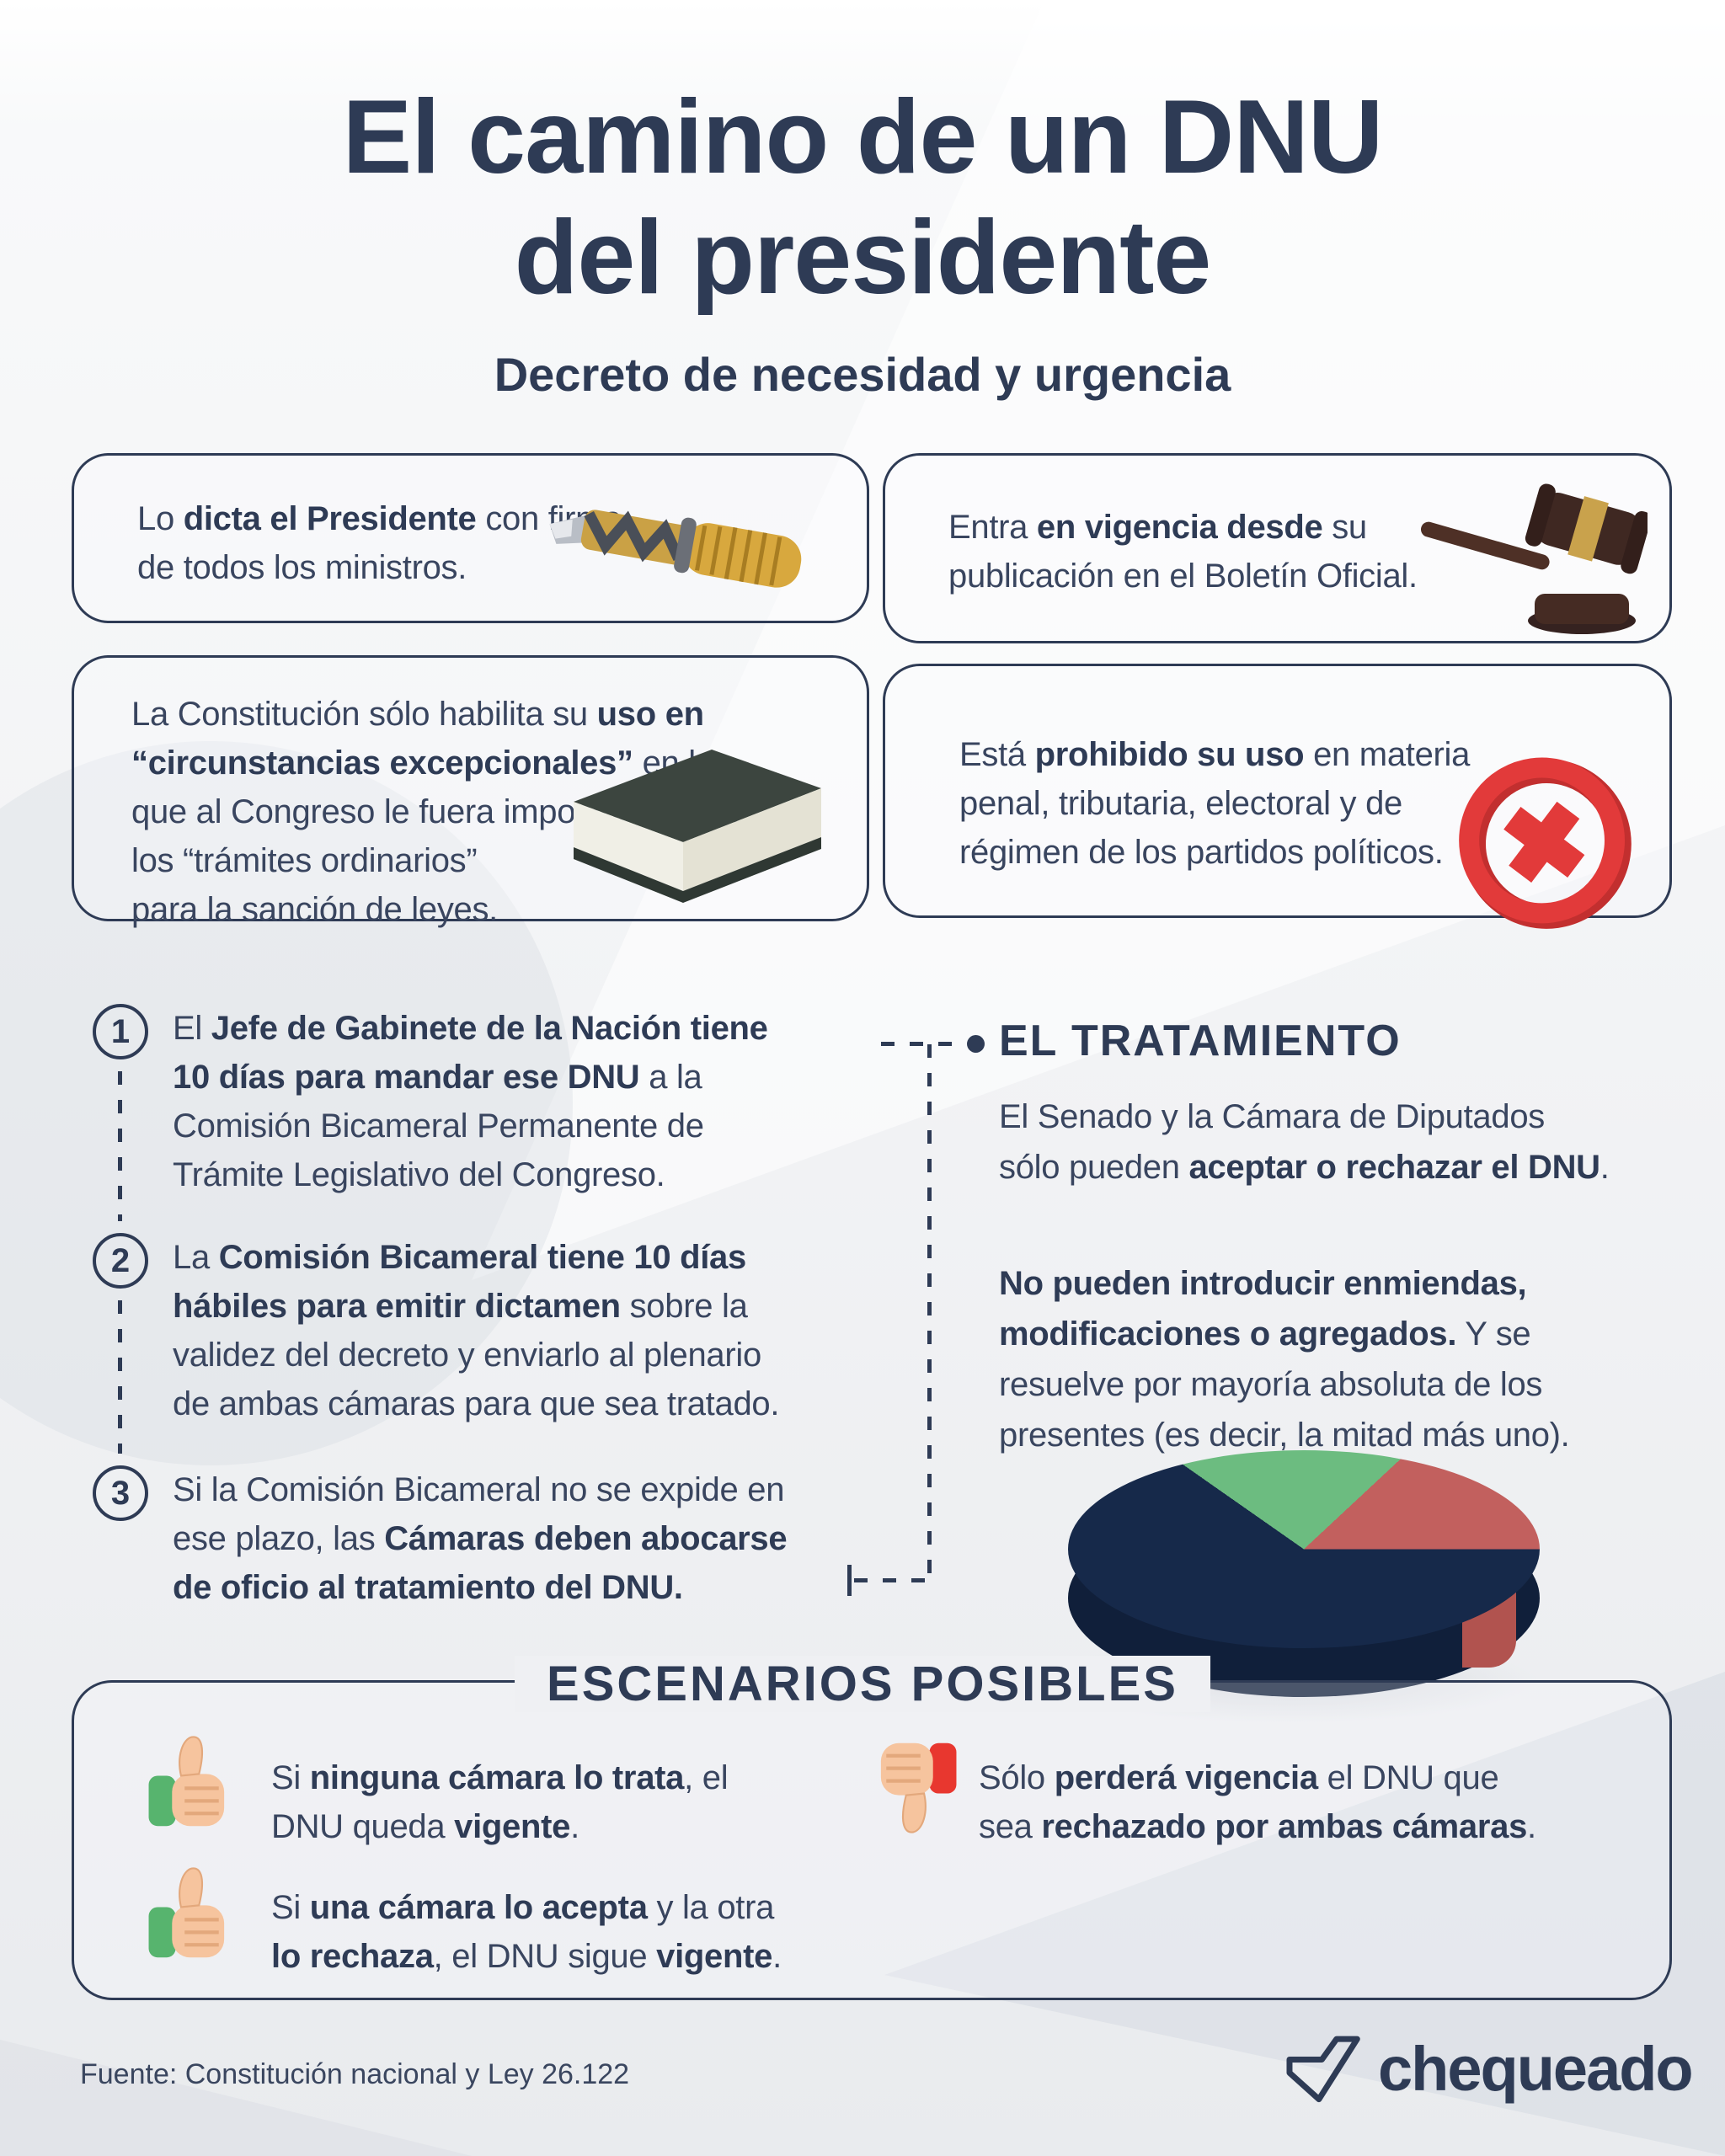 This screenshot has height=2156, width=1725. What do you see at coordinates (872, 1840) in the screenshot?
I see `scenarios-box` at bounding box center [872, 1840].